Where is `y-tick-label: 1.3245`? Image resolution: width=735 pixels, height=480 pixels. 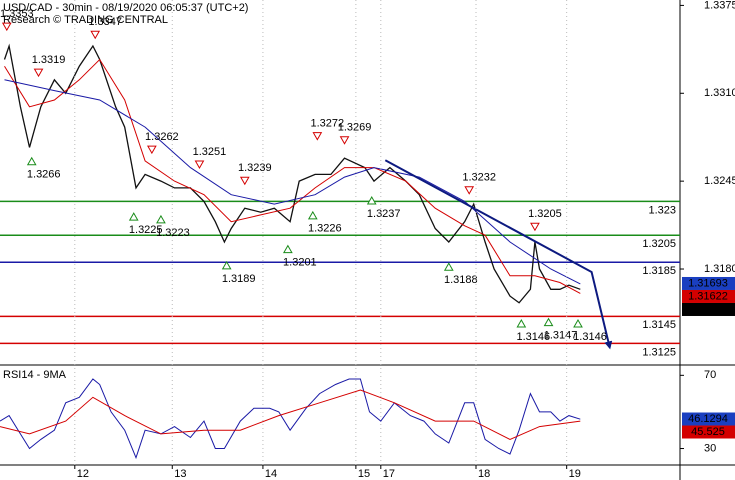 y-tick-label: 1.3245 is located at coordinates (719, 181).